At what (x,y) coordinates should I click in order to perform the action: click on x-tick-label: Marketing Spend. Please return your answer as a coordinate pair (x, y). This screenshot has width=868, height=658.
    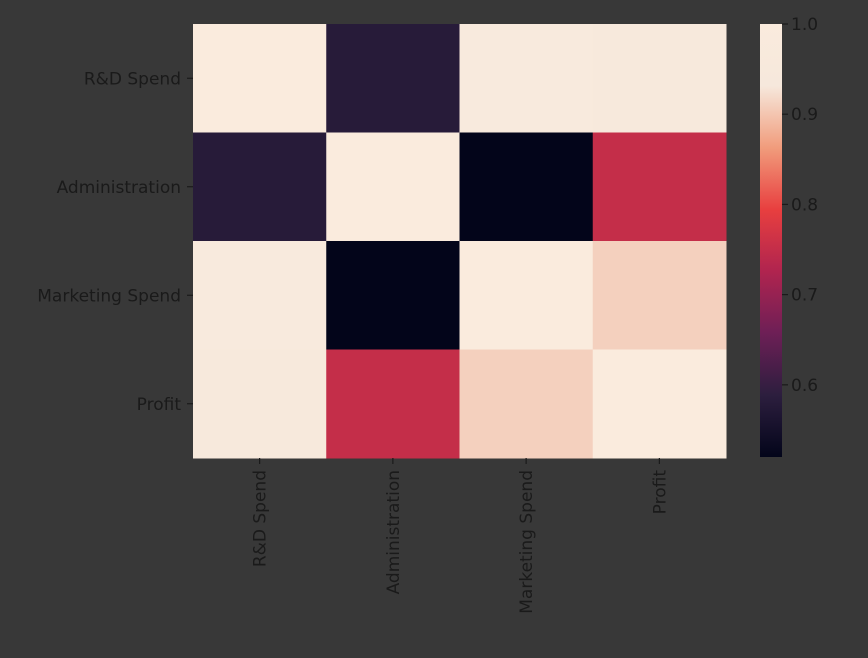
    Looking at the image, I should click on (527, 542).